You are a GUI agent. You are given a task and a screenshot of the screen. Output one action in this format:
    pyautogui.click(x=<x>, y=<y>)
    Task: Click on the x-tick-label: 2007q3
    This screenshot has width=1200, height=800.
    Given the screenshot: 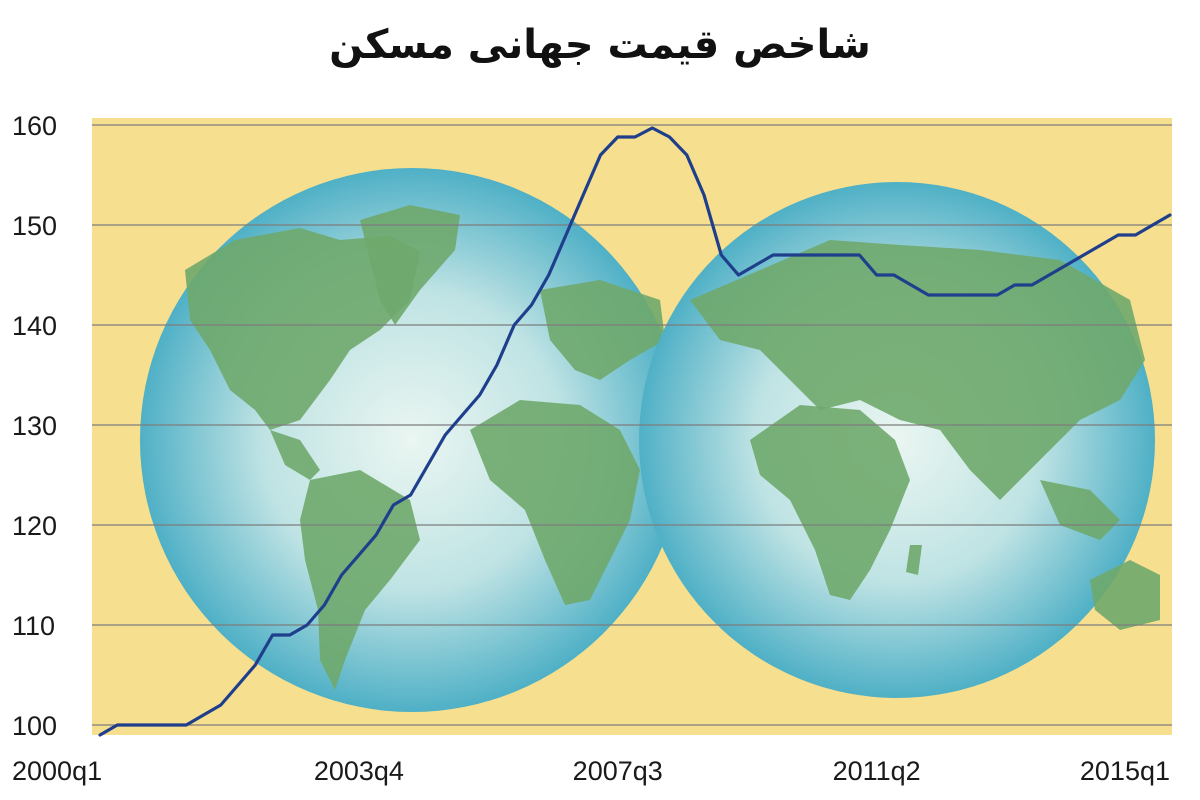 What is the action you would take?
    pyautogui.click(x=618, y=771)
    